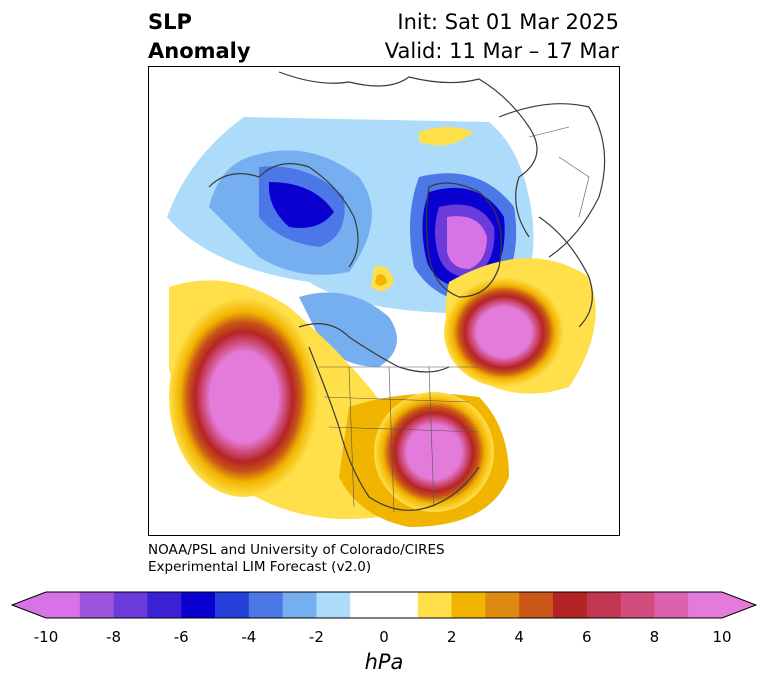 The width and height of the screenshot is (768, 686). Describe the element at coordinates (384, 662) in the screenshot. I see `colorbar-units: hPa` at that location.